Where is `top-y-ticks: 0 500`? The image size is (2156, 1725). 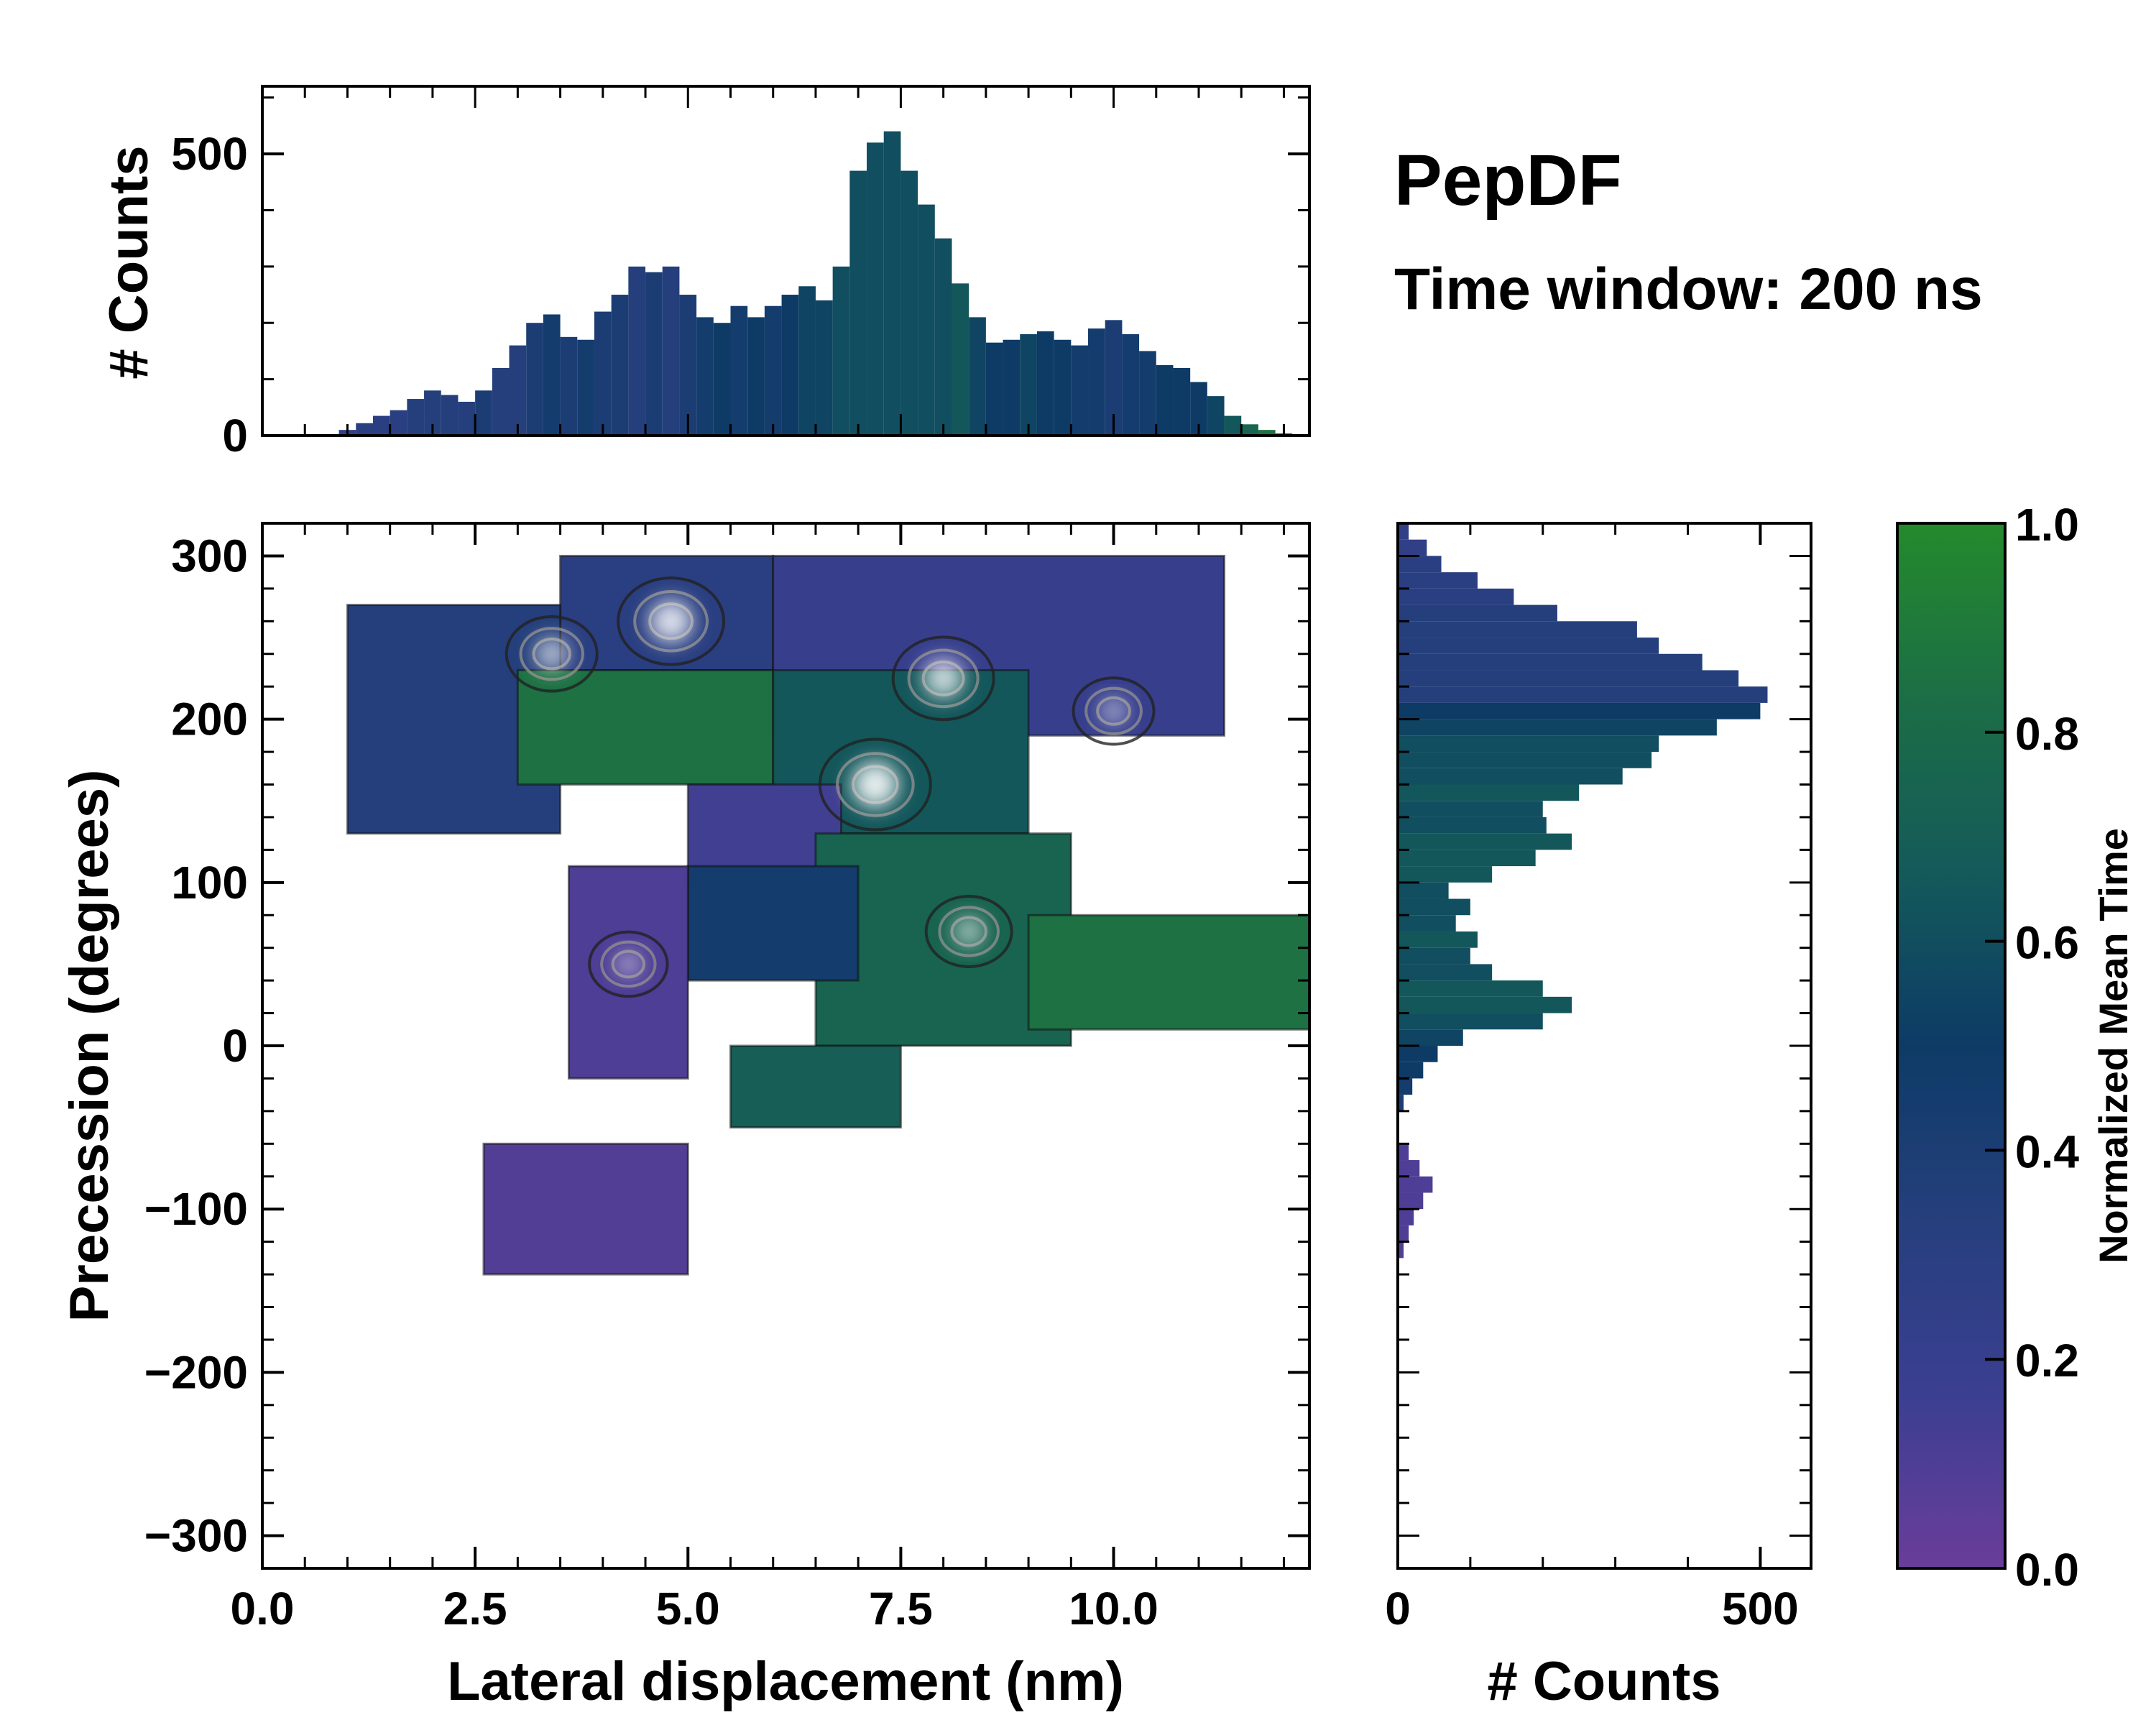 top-y-ticks: 0 500 is located at coordinates (740, 273).